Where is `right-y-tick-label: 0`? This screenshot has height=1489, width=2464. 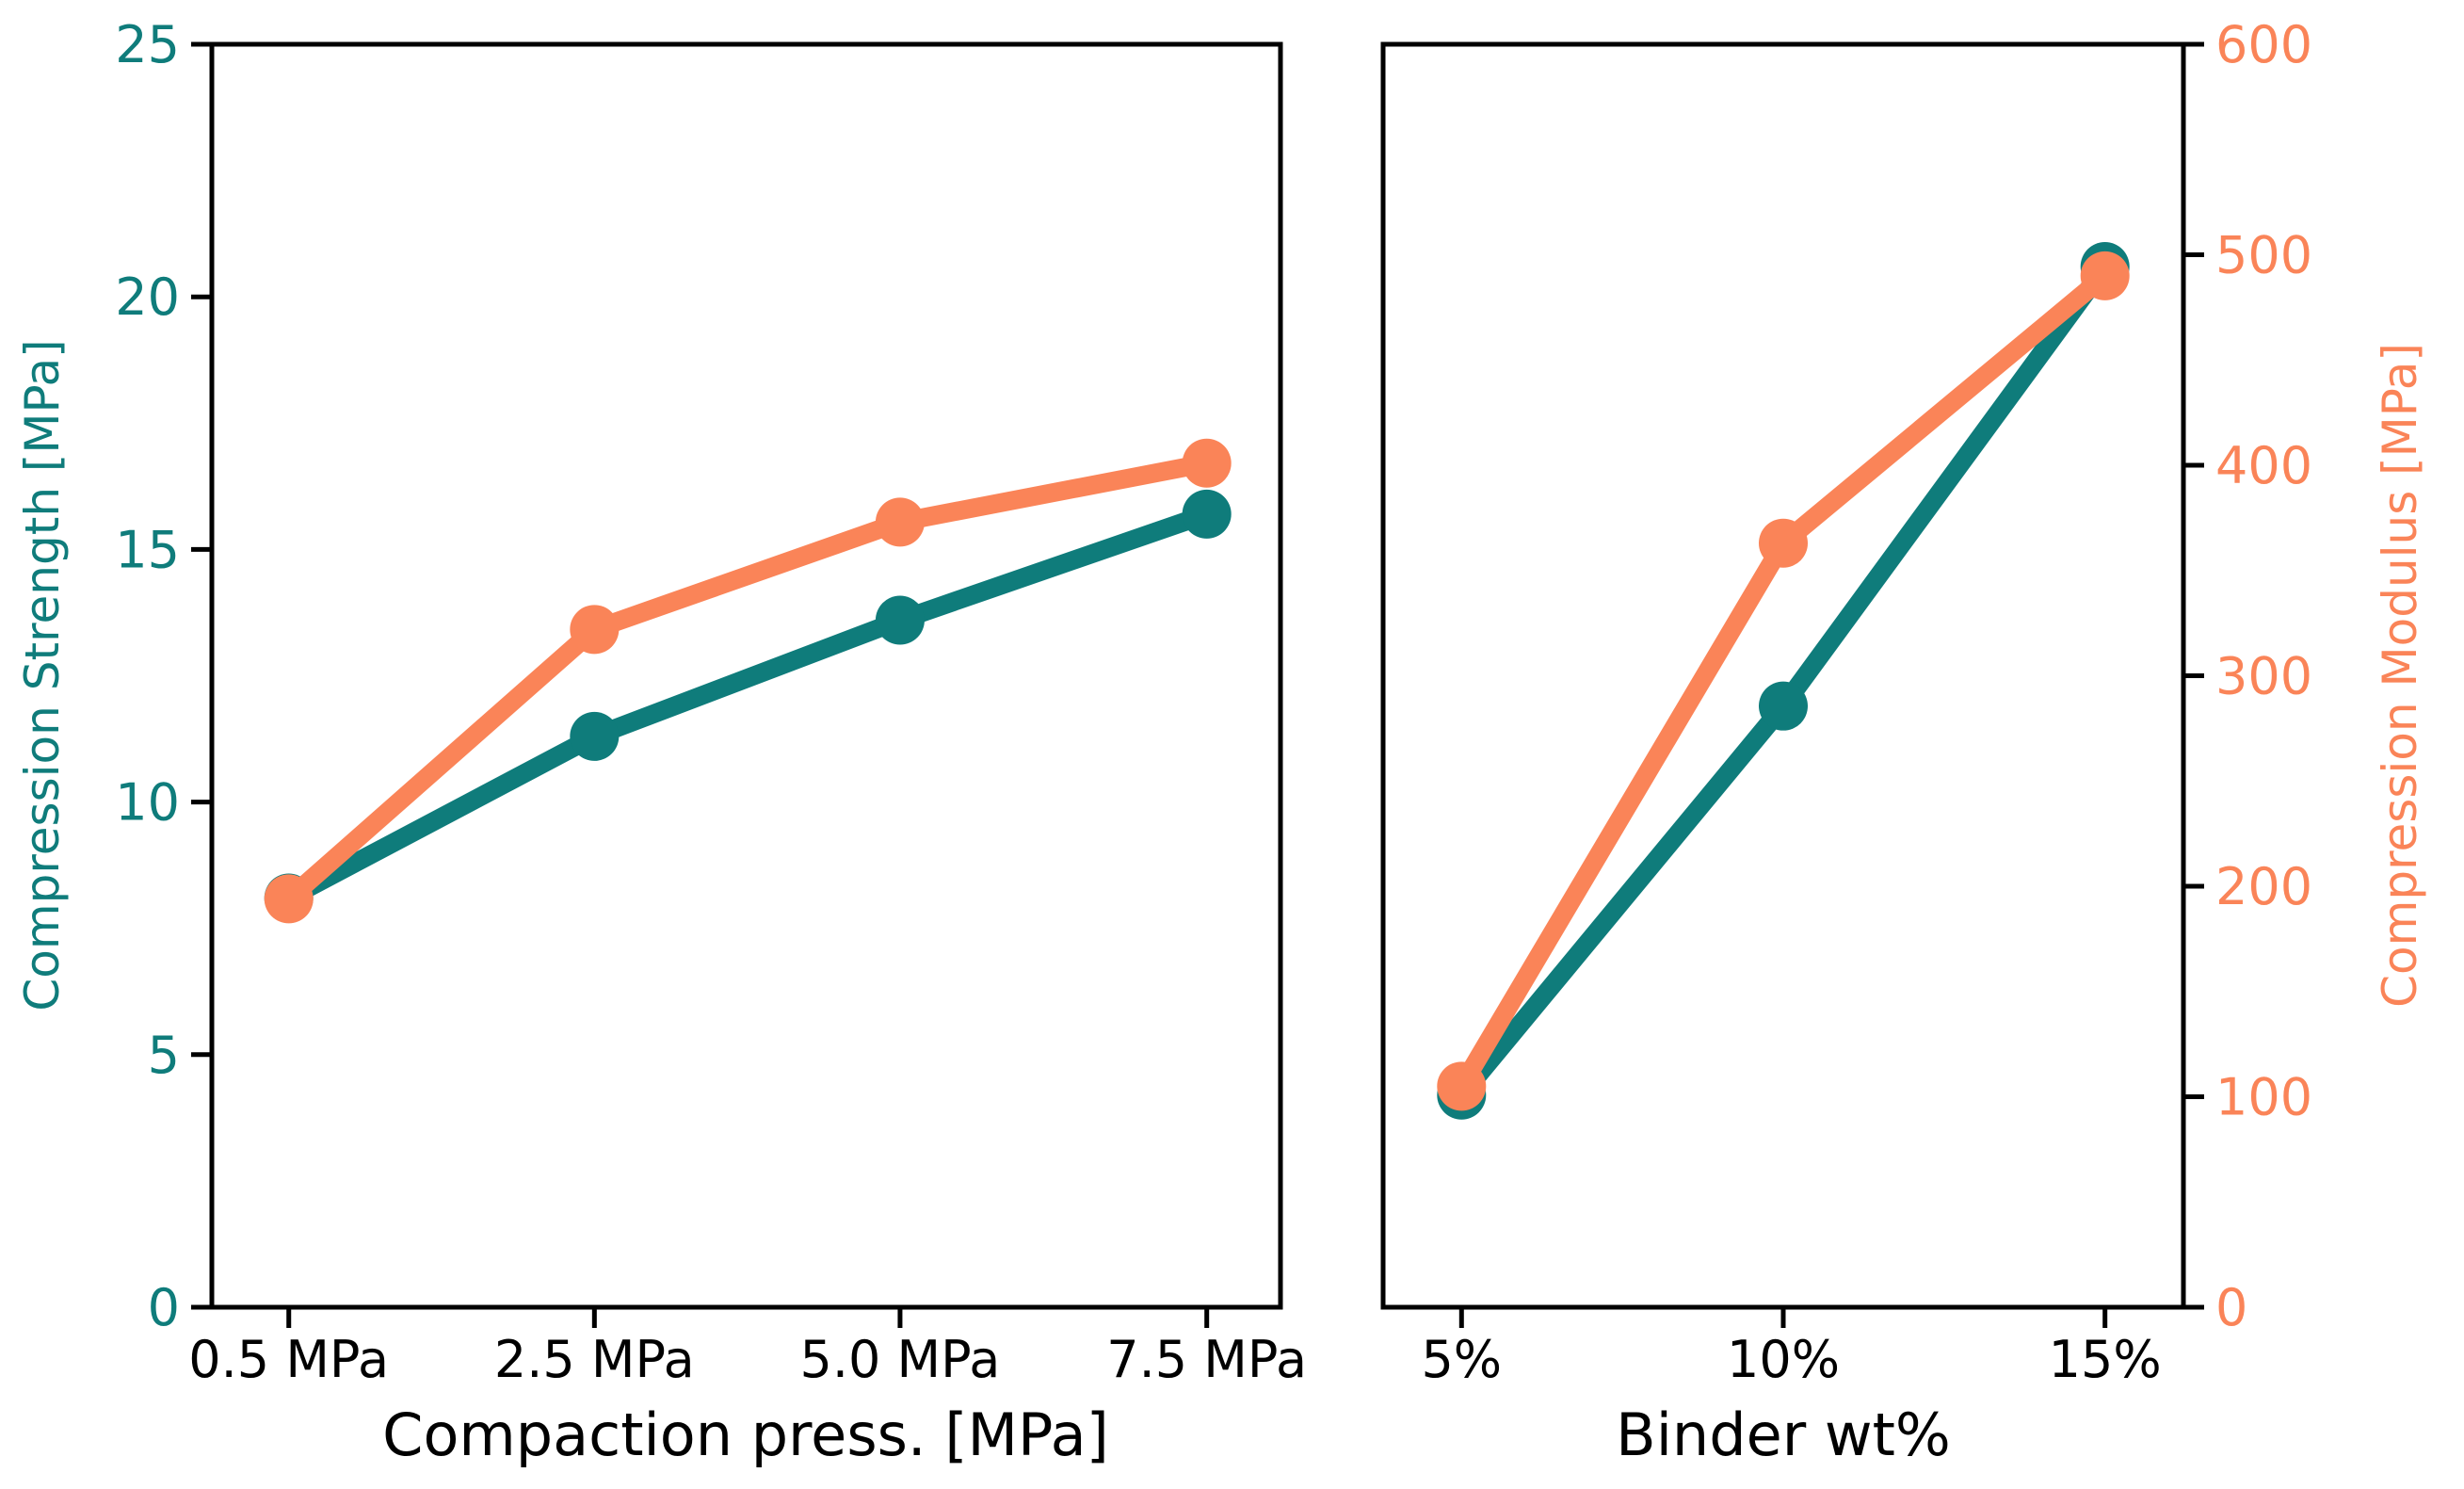 right-y-tick-label: 0 is located at coordinates (2231, 1308).